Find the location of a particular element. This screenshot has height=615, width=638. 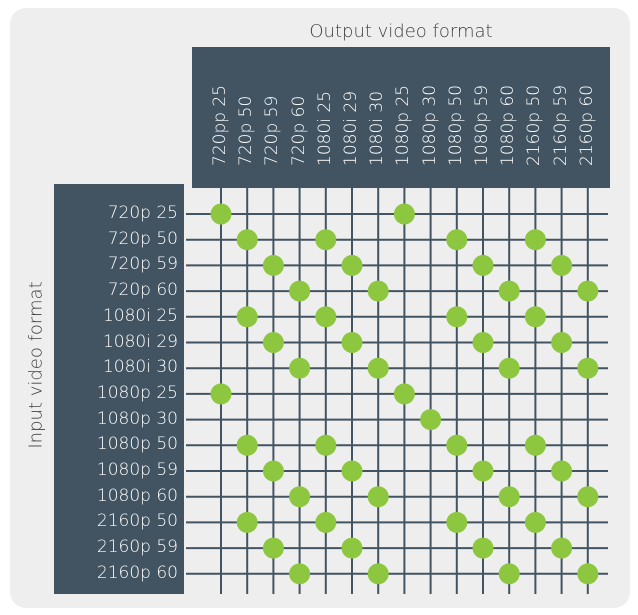

input-format-label: 1080i 30 is located at coordinates (140, 367).